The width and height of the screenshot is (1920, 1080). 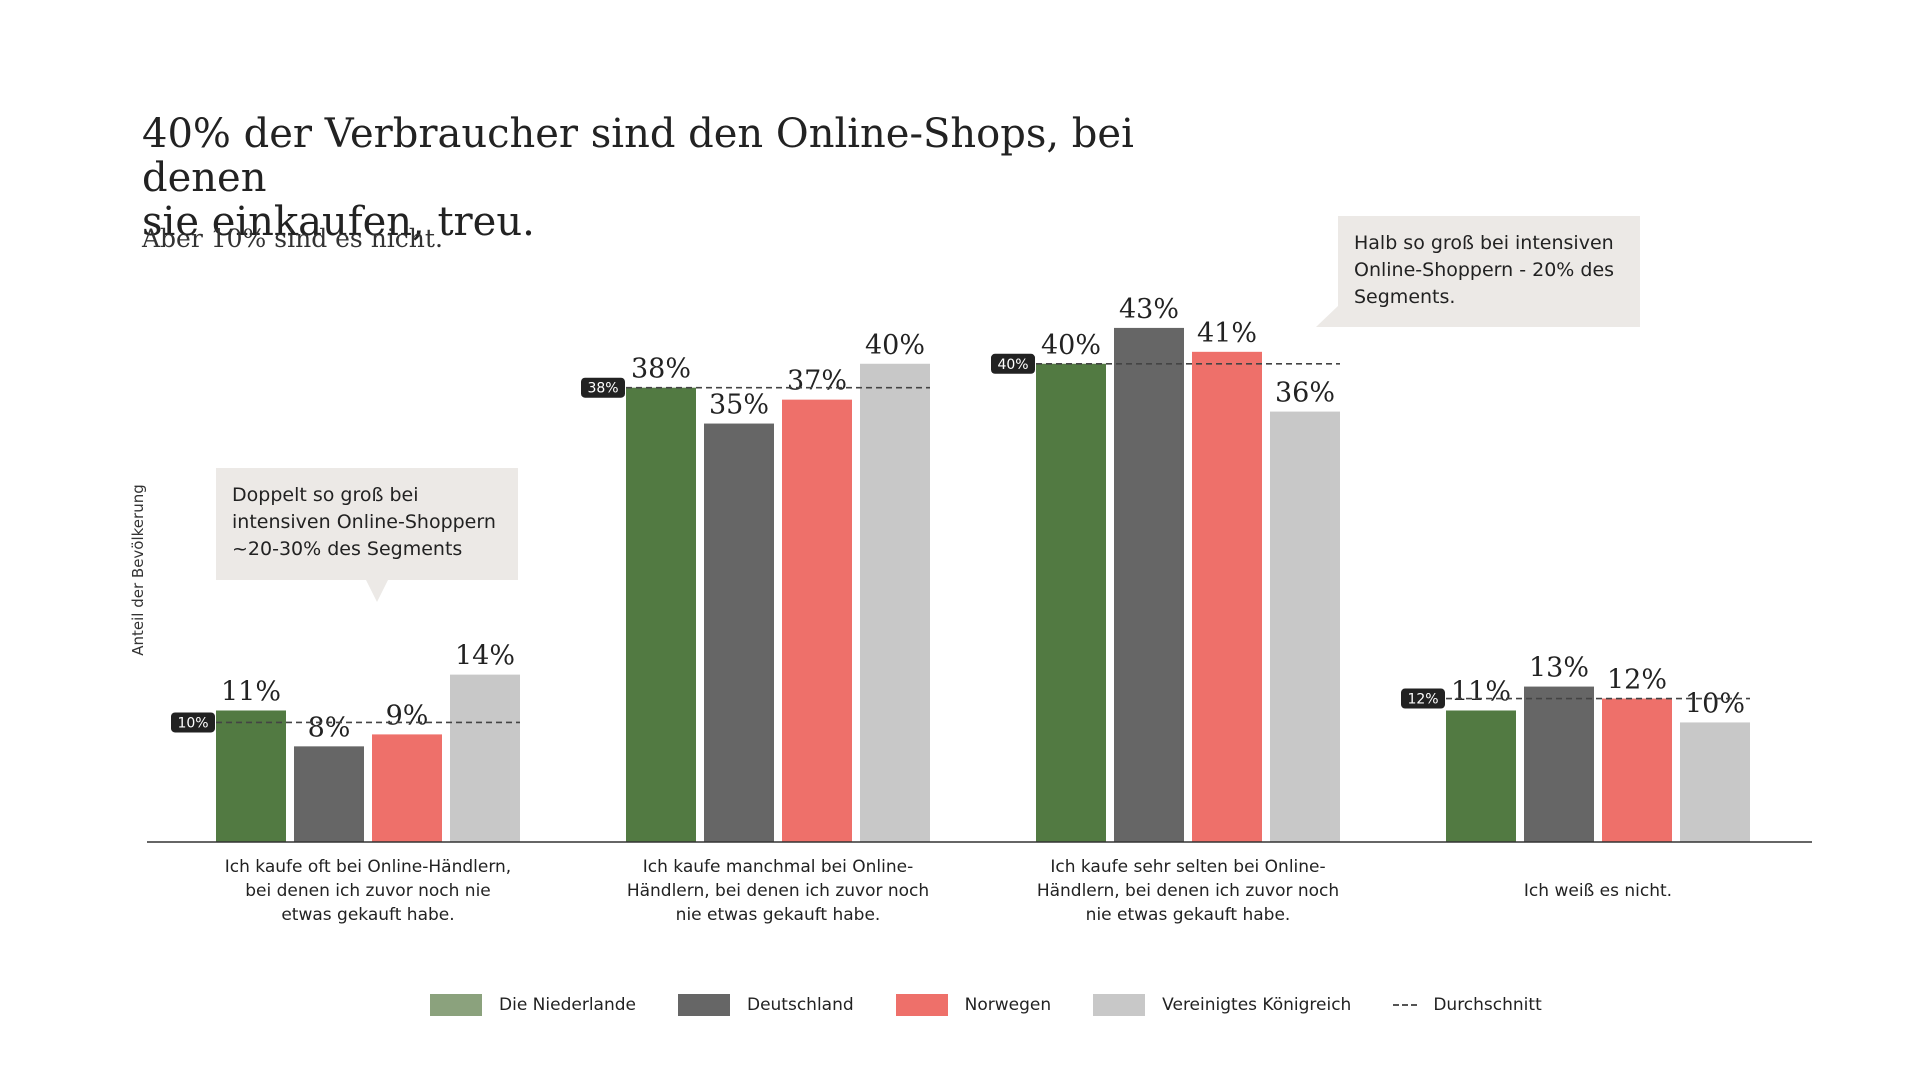 I want to click on average-badge-label-group-4: 12%, so click(x=1422, y=700).